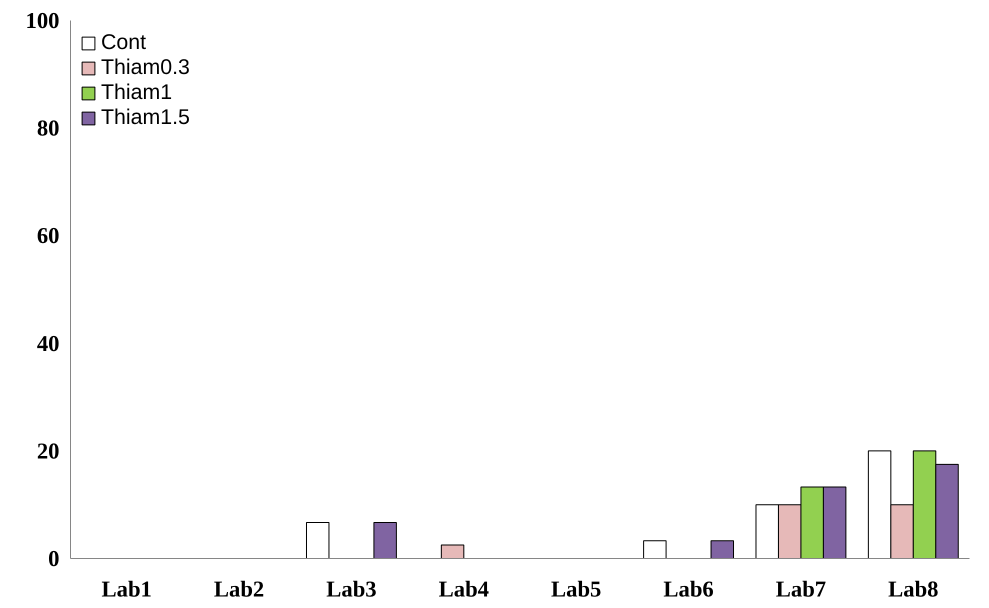  What do you see at coordinates (351, 589) in the screenshot?
I see `x-tick-label: Lab3` at bounding box center [351, 589].